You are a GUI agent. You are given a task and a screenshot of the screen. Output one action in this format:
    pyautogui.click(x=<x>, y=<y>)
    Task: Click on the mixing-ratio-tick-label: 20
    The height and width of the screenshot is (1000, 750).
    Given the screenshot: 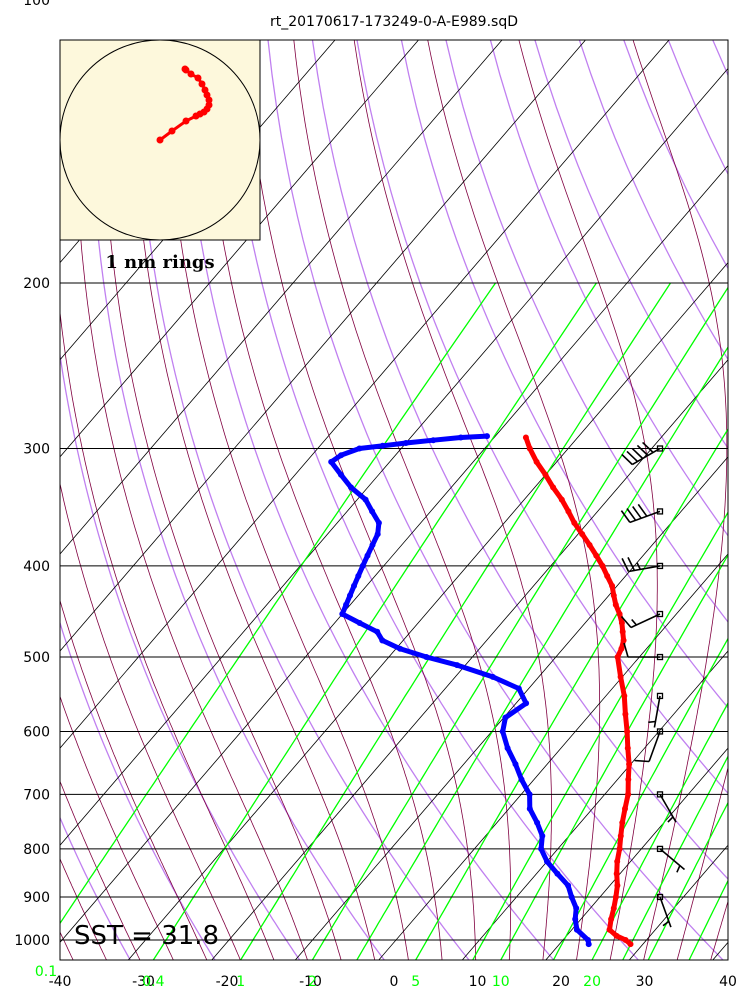 What is the action you would take?
    pyautogui.click(x=592, y=982)
    